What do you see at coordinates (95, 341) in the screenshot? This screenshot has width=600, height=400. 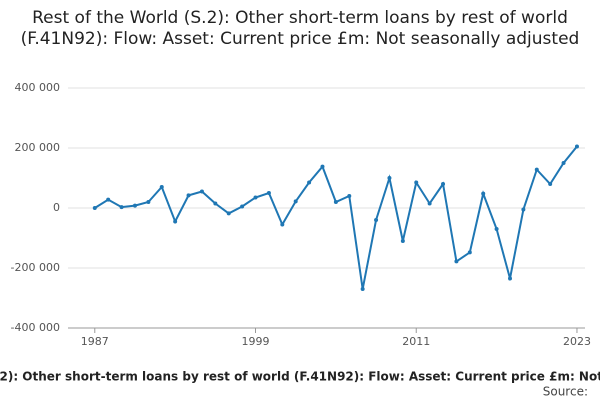 I see `x-tick-label: 1987` at bounding box center [95, 341].